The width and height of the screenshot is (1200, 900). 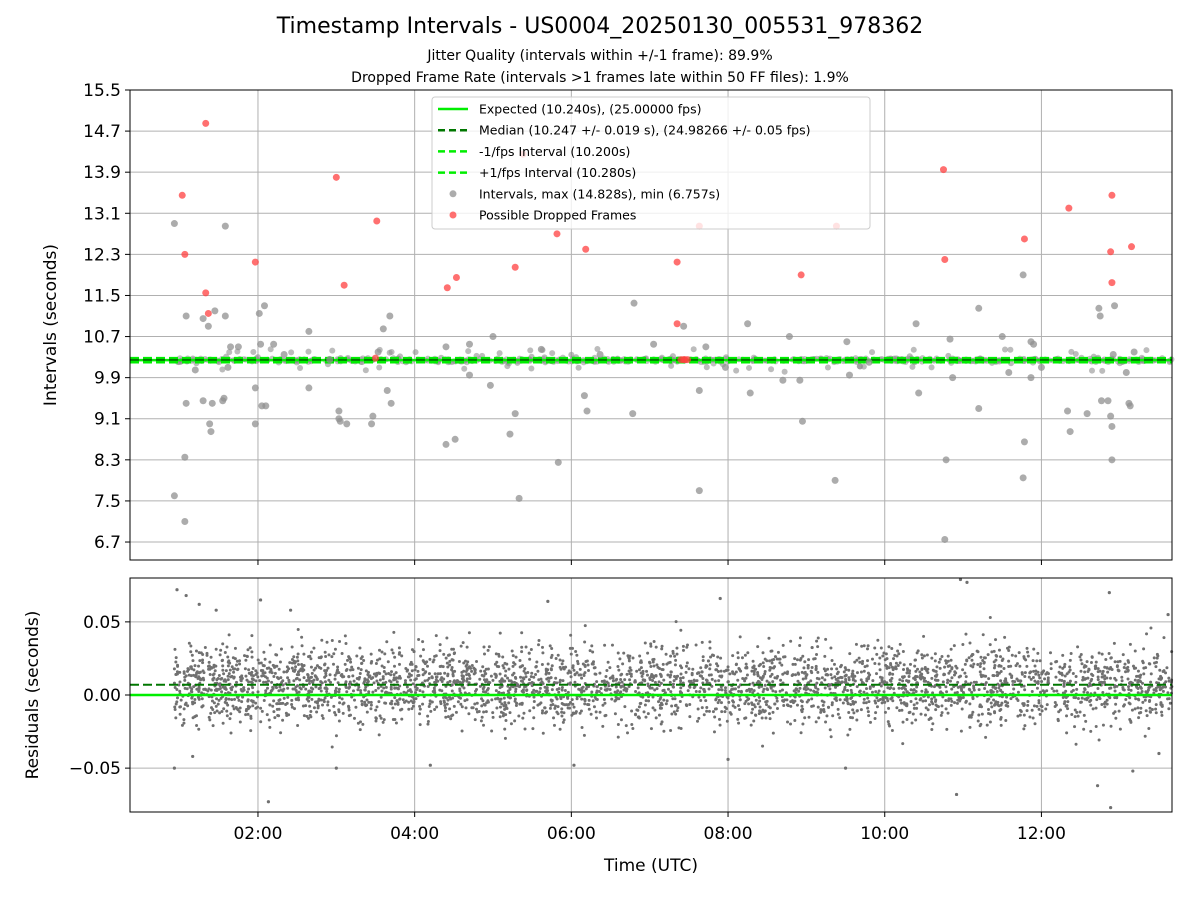 I want to click on intervals-y-axis-label: Intervals (seconds), so click(x=51, y=325).